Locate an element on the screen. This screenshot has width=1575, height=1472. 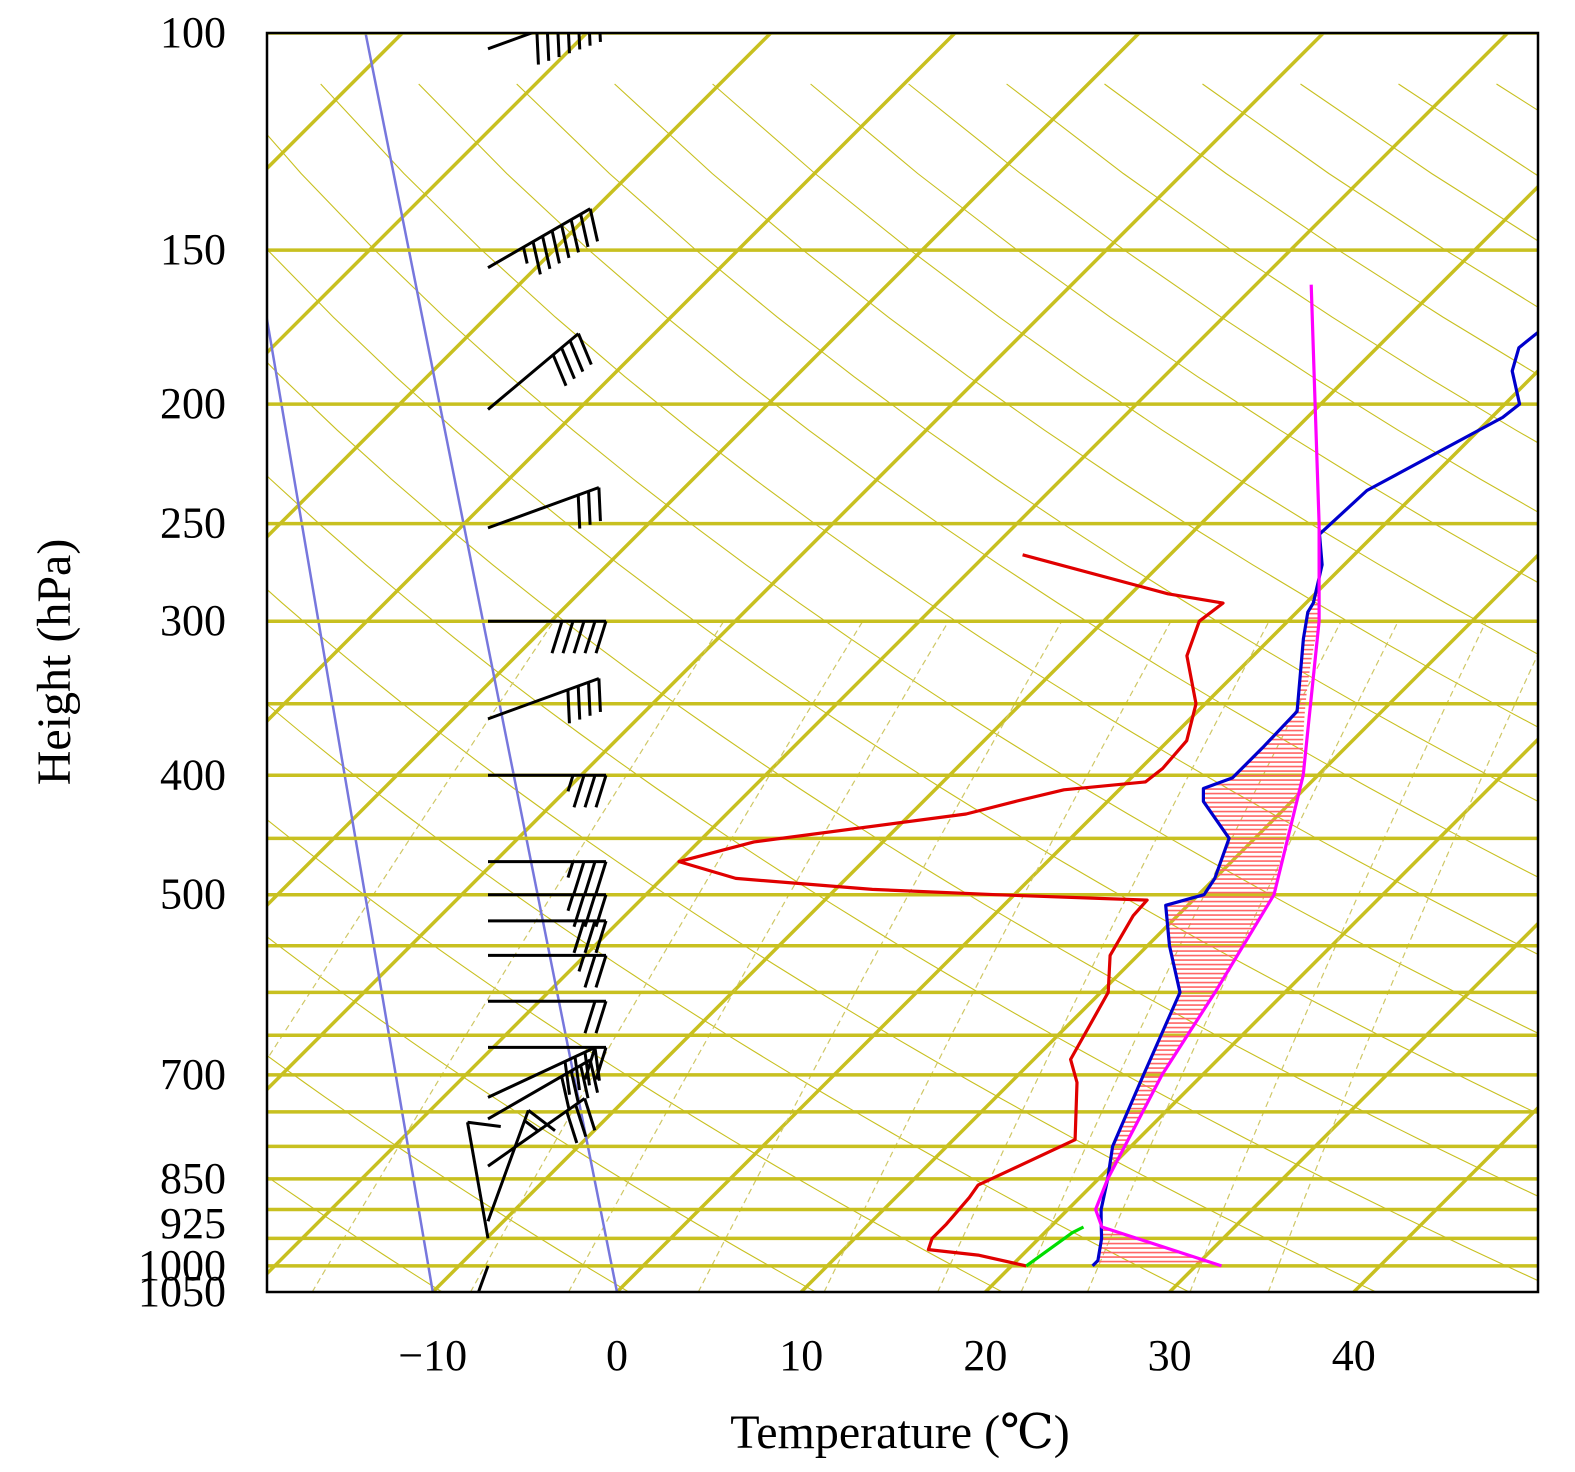
pressure-tick-label: 150 is located at coordinates (193, 249).